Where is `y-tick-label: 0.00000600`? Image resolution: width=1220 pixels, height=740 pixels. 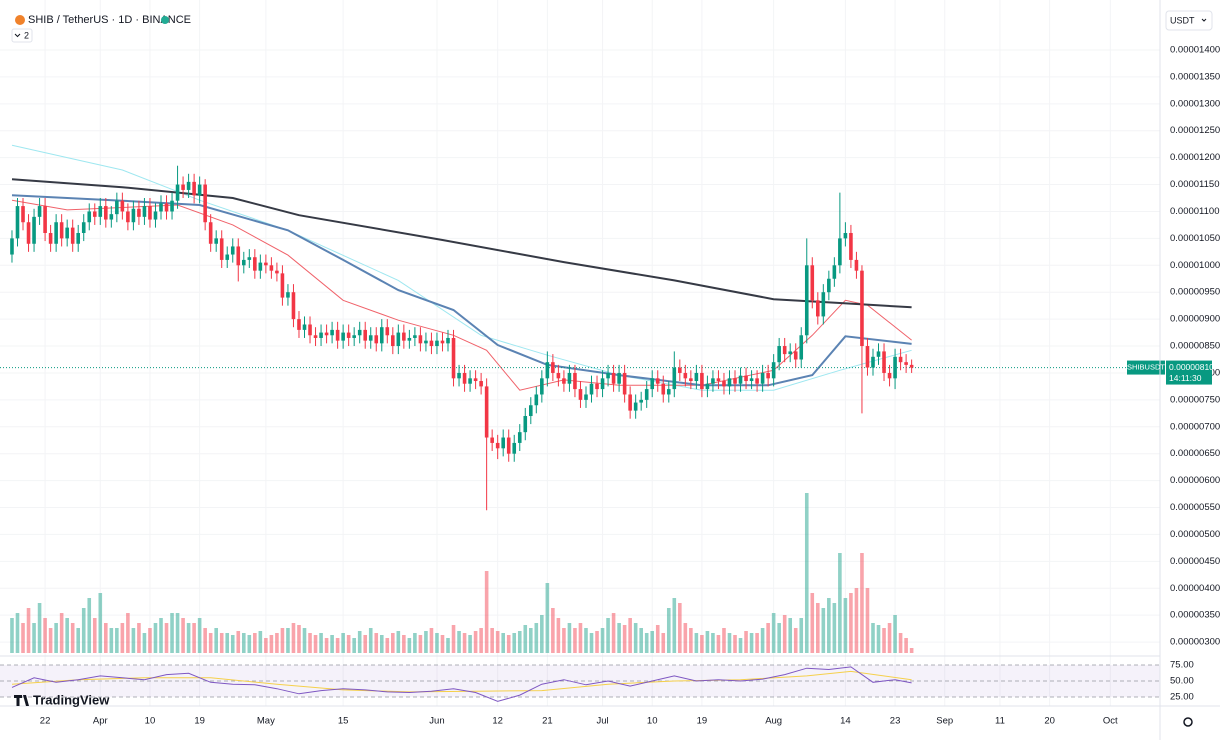 y-tick-label: 0.00000600 is located at coordinates (1195, 480).